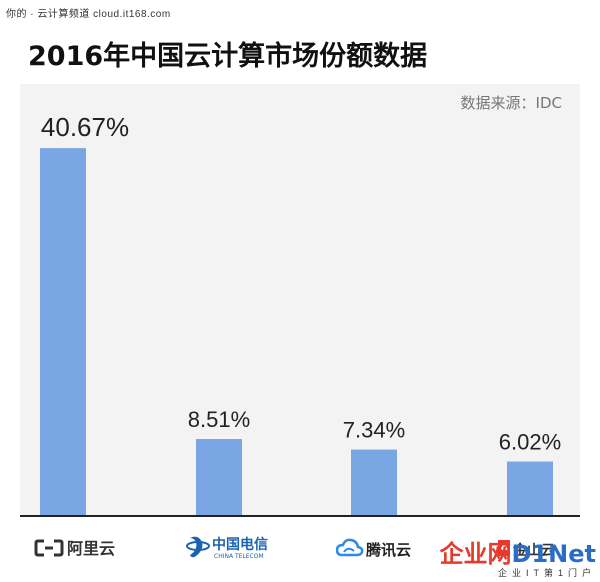 This screenshot has height=582, width=600. What do you see at coordinates (388, 550) in the screenshot?
I see `logo-tencent-label: 腾讯云` at bounding box center [388, 550].